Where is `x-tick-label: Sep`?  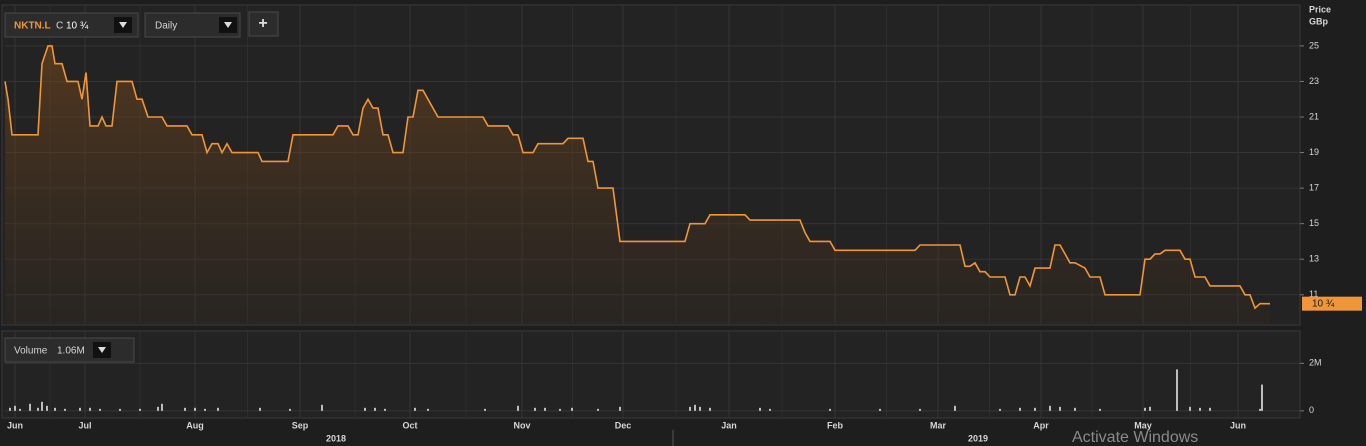
x-tick-label: Sep is located at coordinates (300, 425).